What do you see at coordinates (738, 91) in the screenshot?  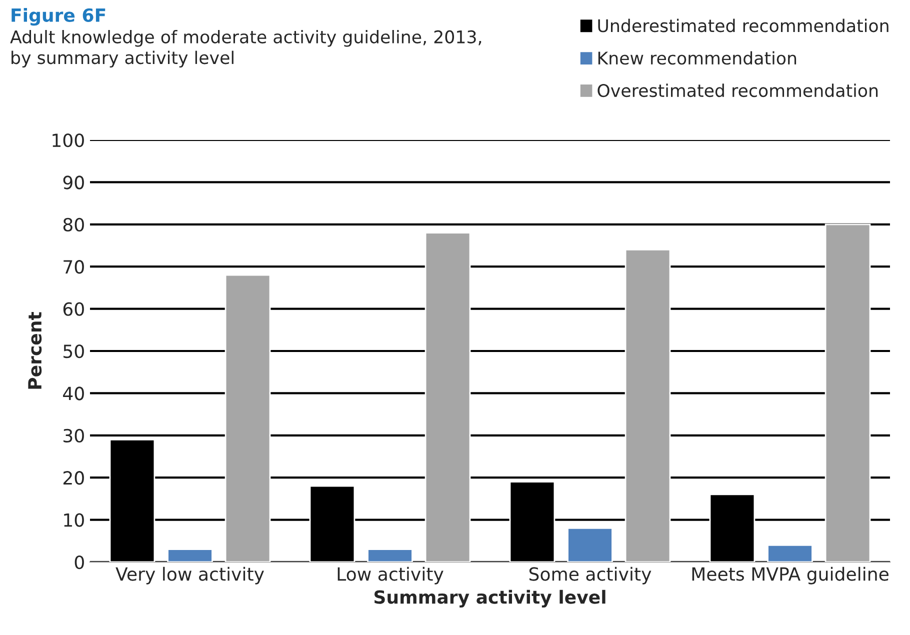 I see `legend-label: Overestimated recommendation` at bounding box center [738, 91].